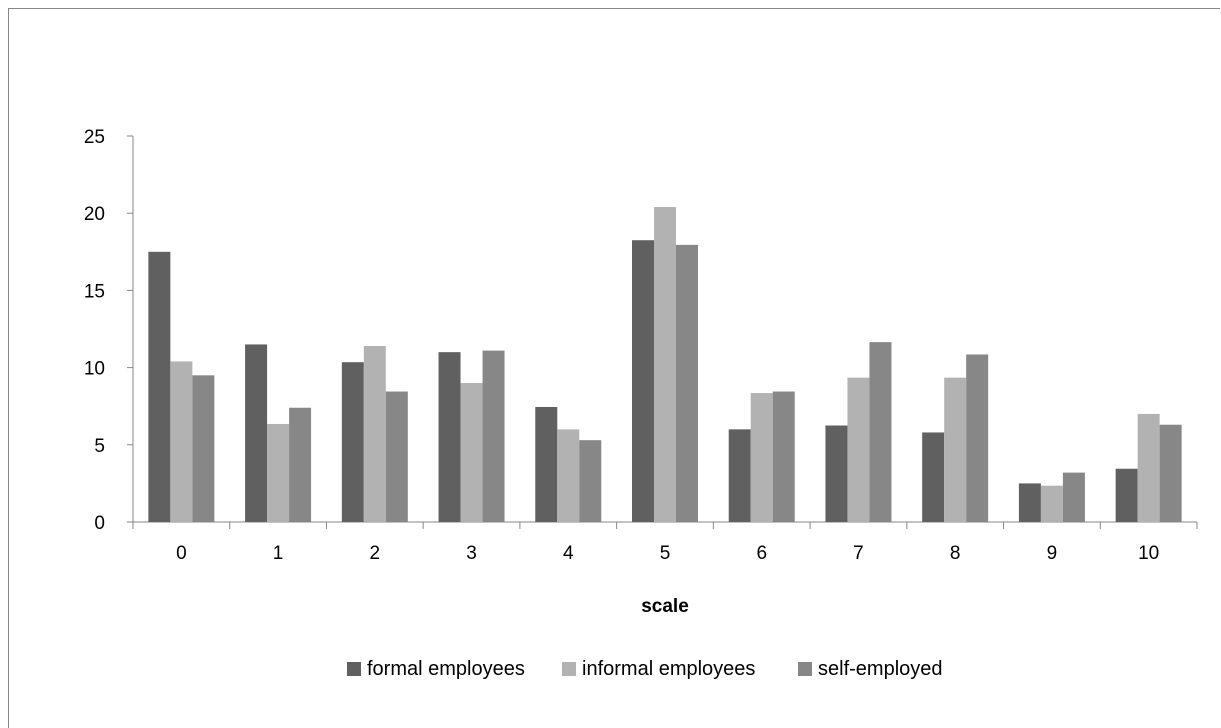 Image resolution: width=1221 pixels, height=728 pixels. What do you see at coordinates (278, 553) in the screenshot?
I see `x-tick-label: 1` at bounding box center [278, 553].